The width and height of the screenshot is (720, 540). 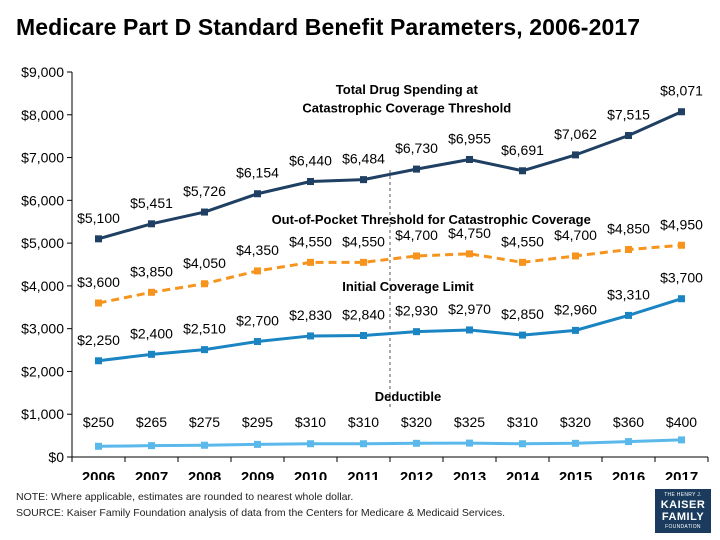 I want to click on data-label: $6,154, so click(x=257, y=173).